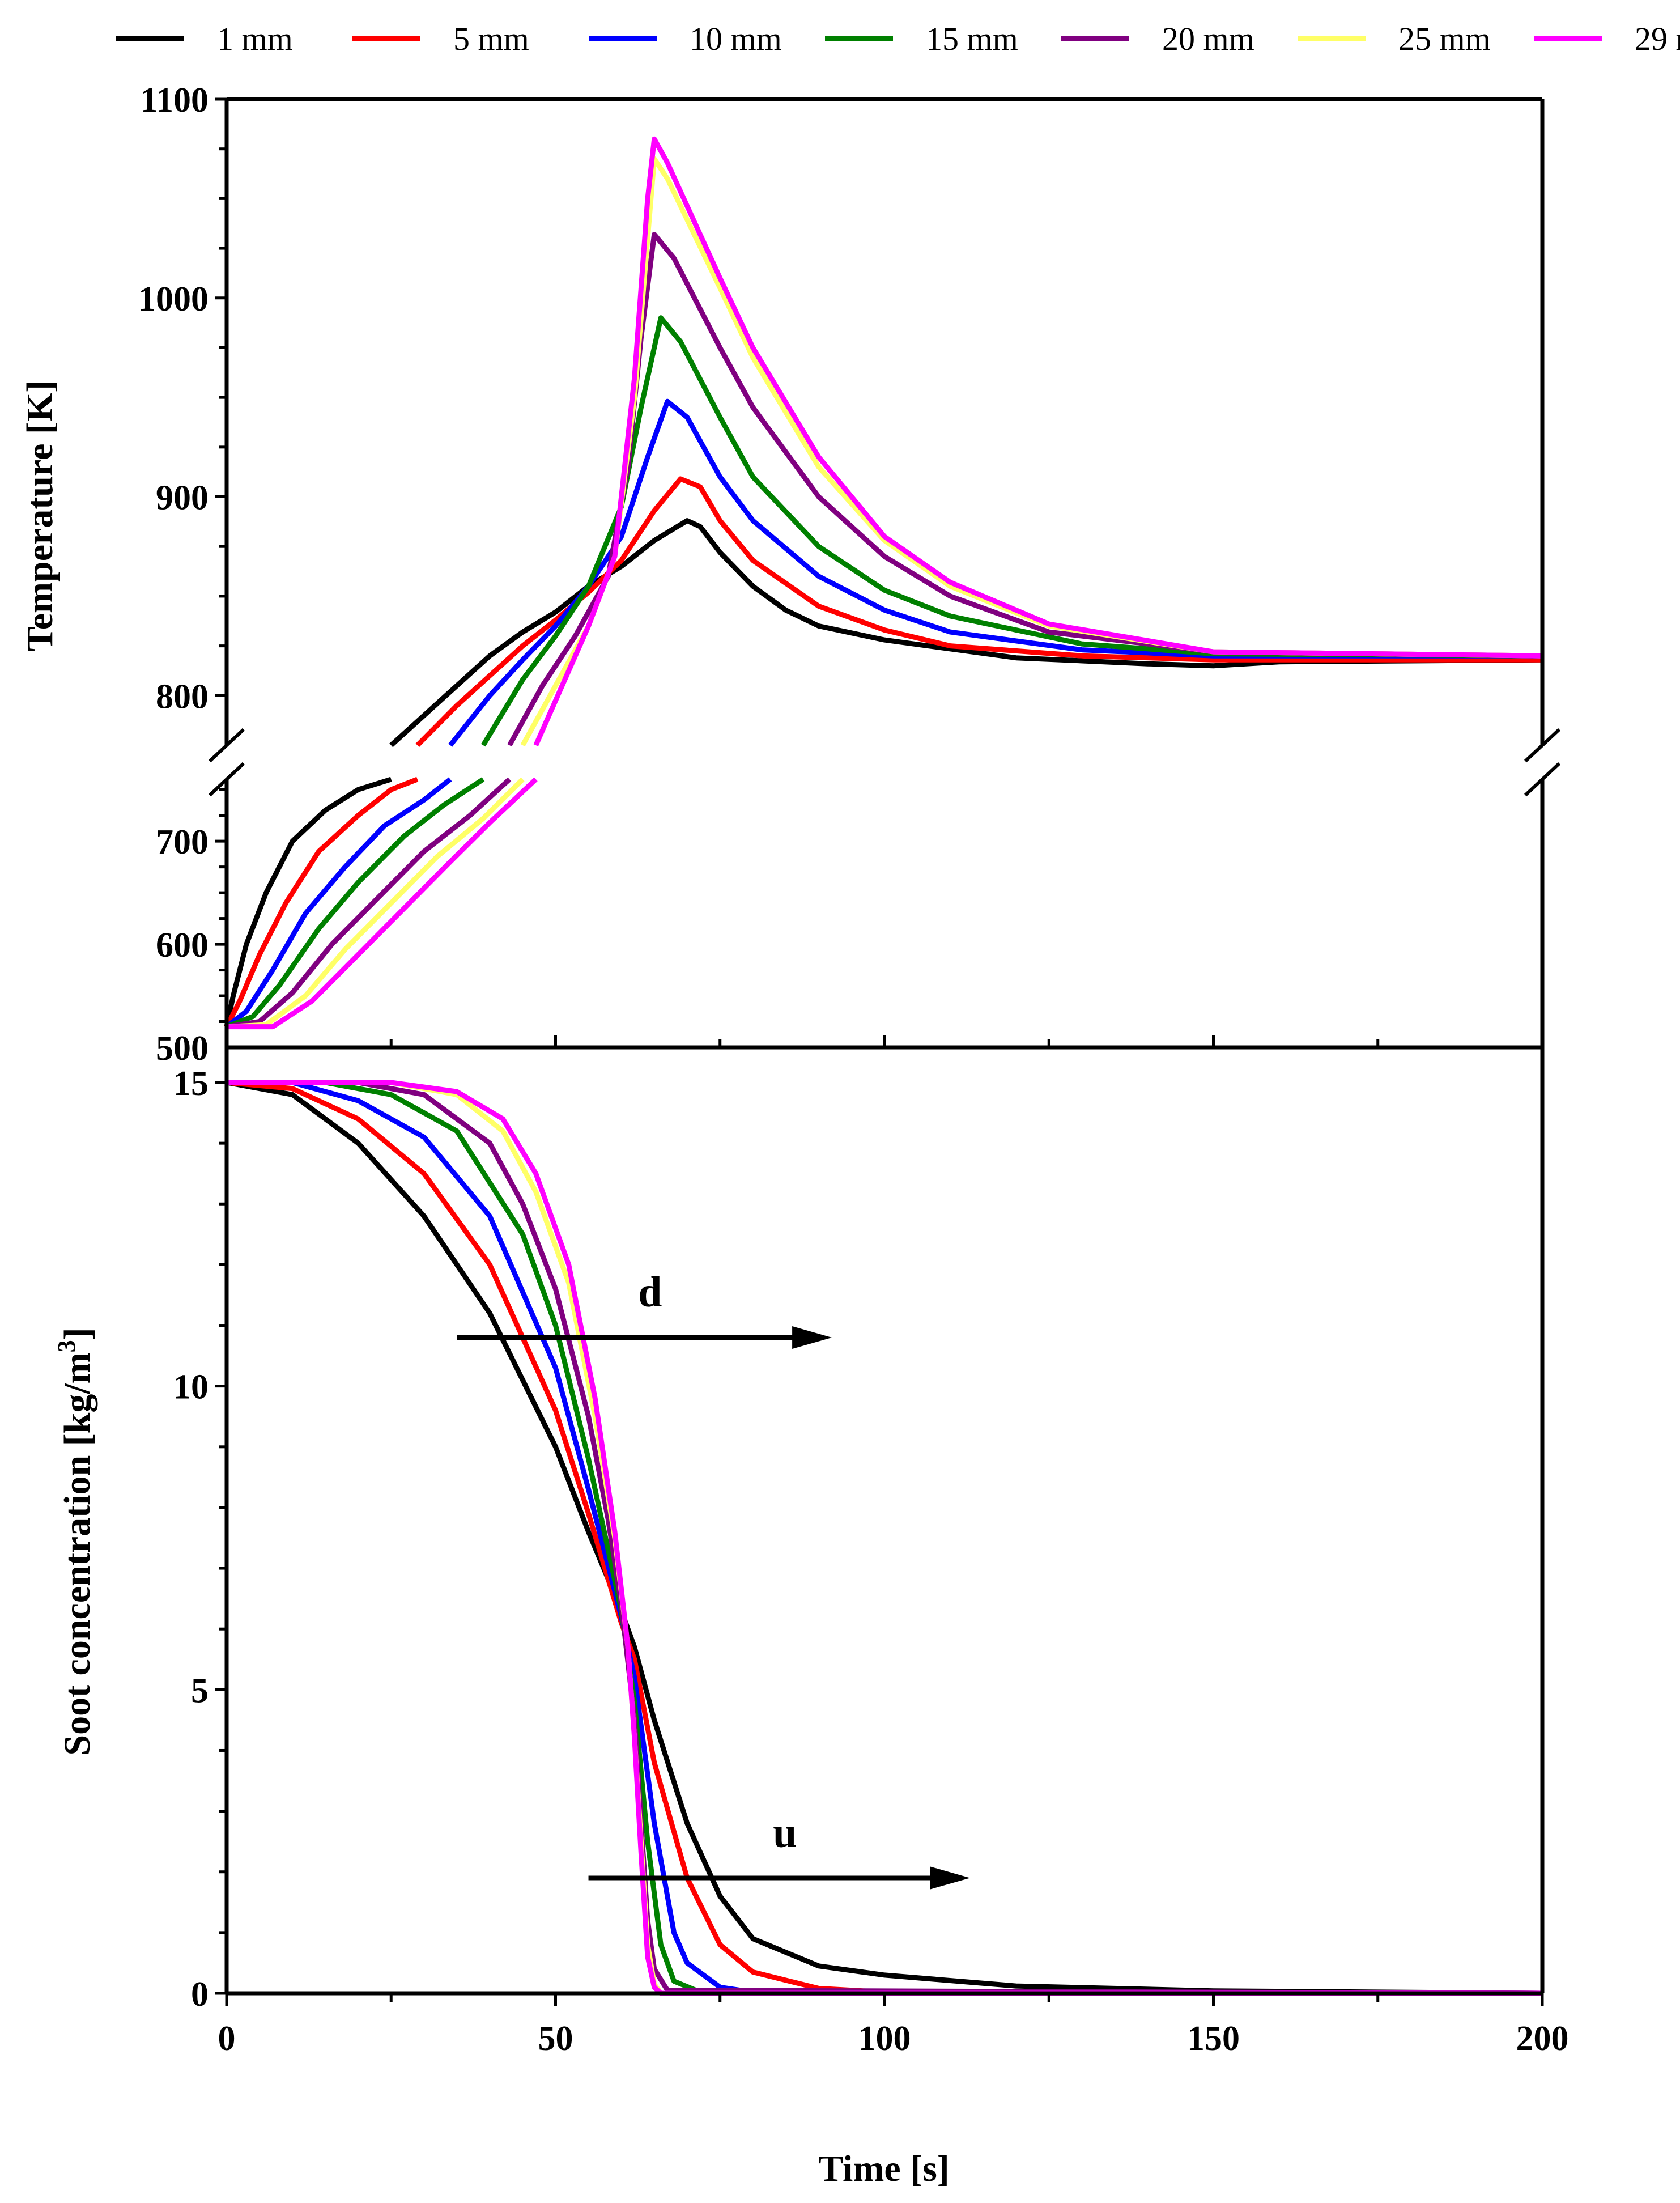  I want to click on temp-ytick-label-700: 700, so click(182, 842).